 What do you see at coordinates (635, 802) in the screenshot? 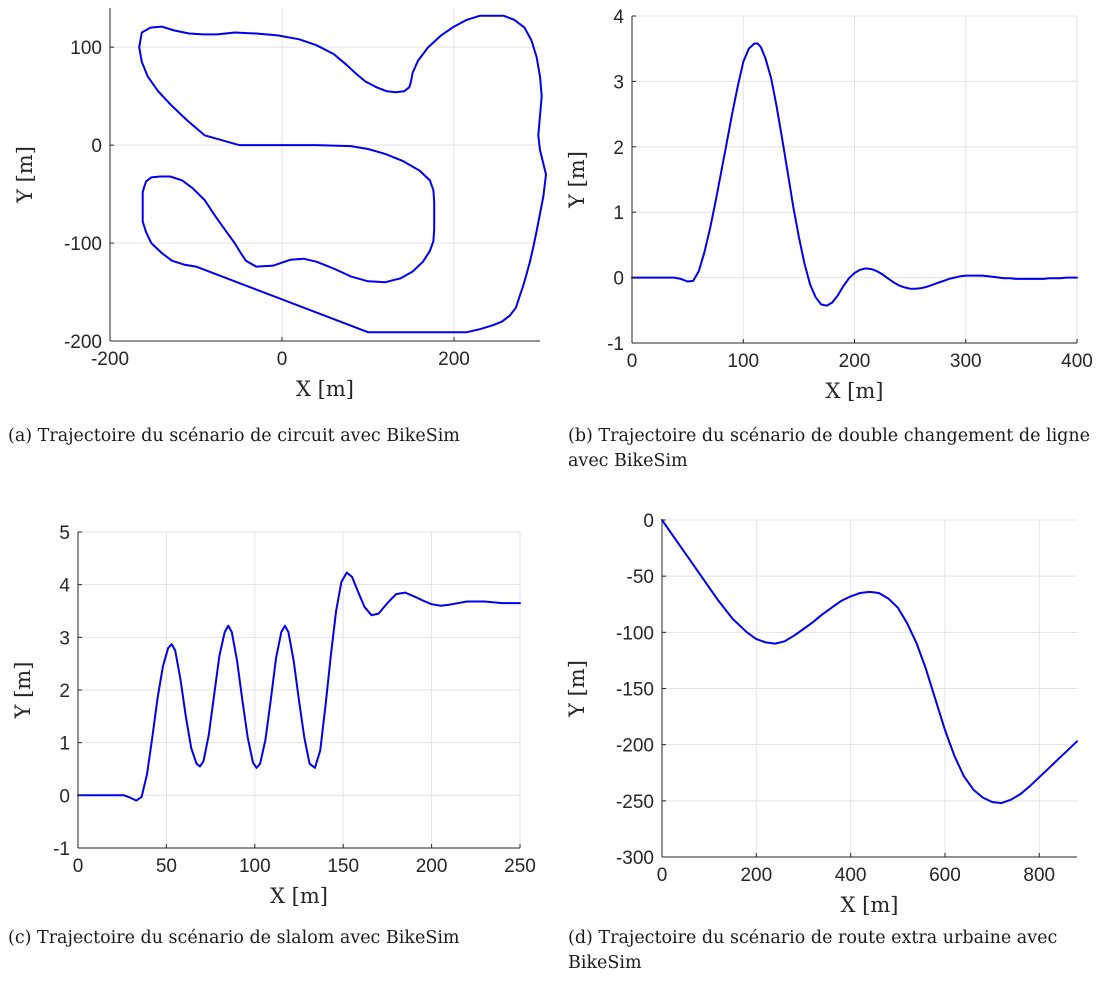
I see `y-tick-label: -250` at bounding box center [635, 802].